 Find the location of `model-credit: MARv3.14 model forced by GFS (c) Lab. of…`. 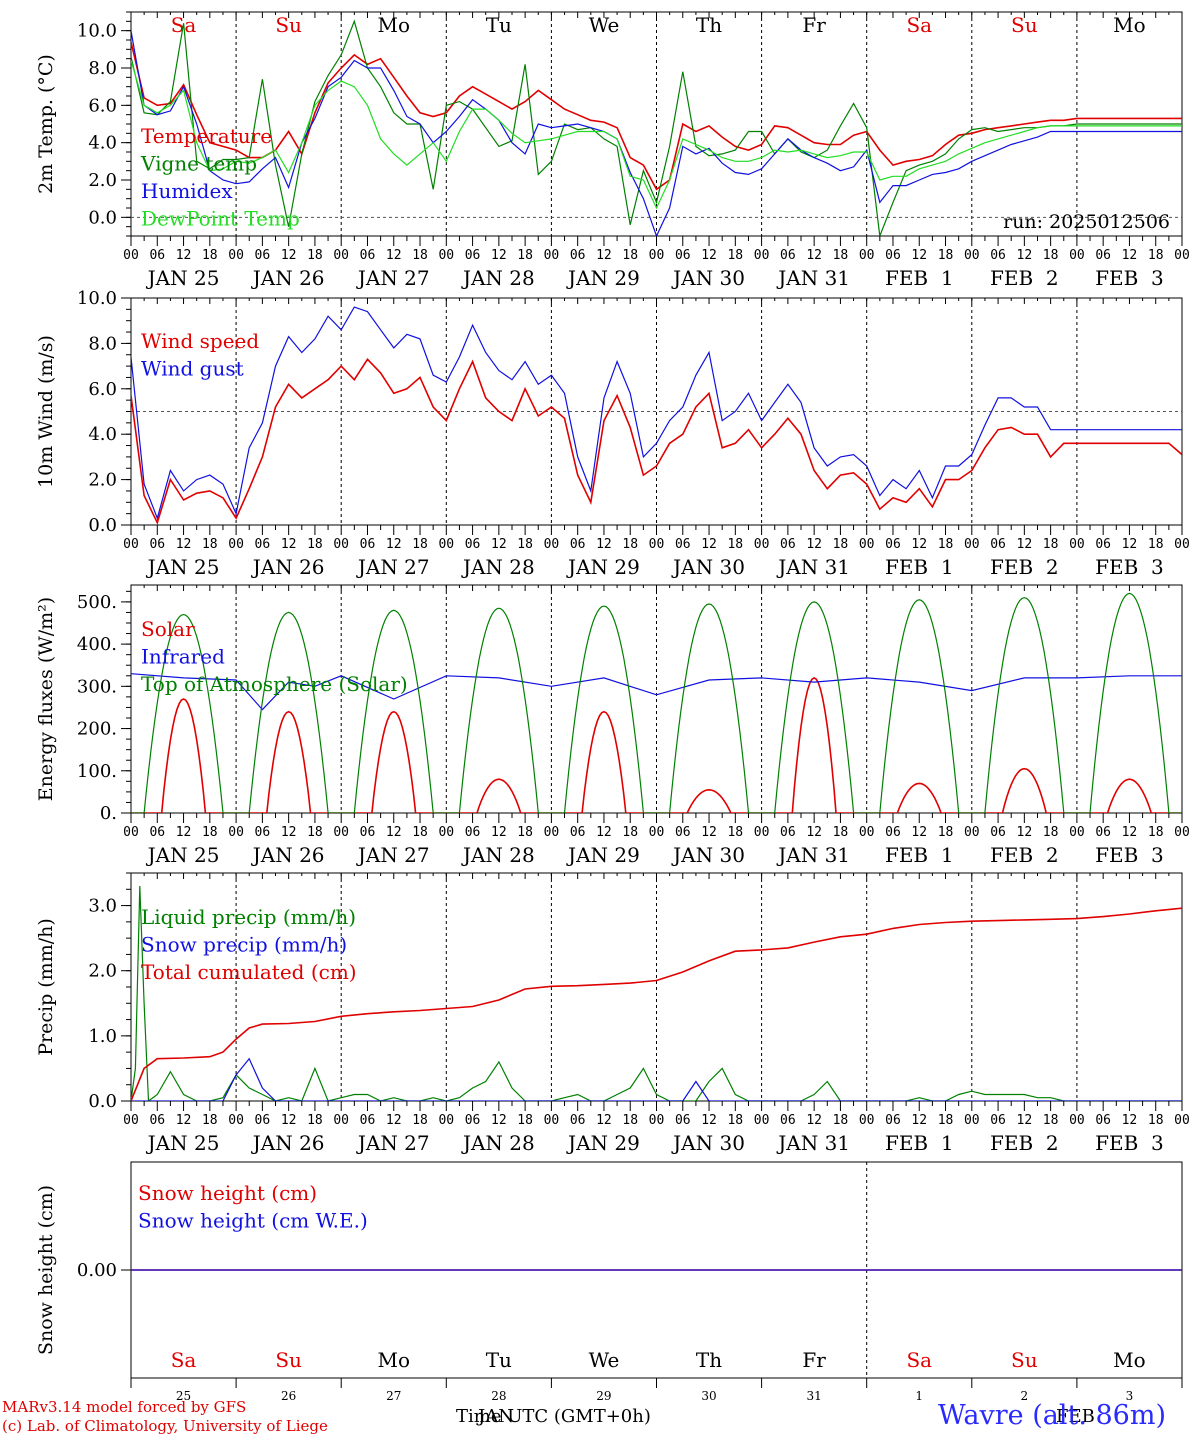

model-credit: MARv3.14 model forced by GFS (c) Lab. of… is located at coordinates (165, 1417).